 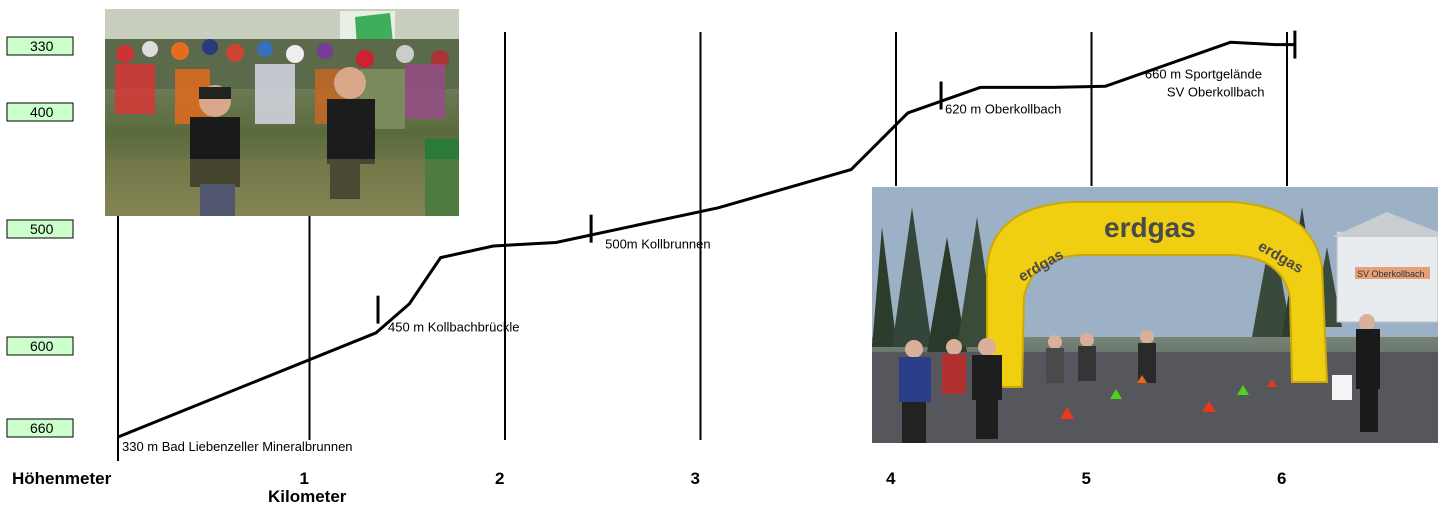 I want to click on y-tick-660: 660, so click(x=40, y=428).